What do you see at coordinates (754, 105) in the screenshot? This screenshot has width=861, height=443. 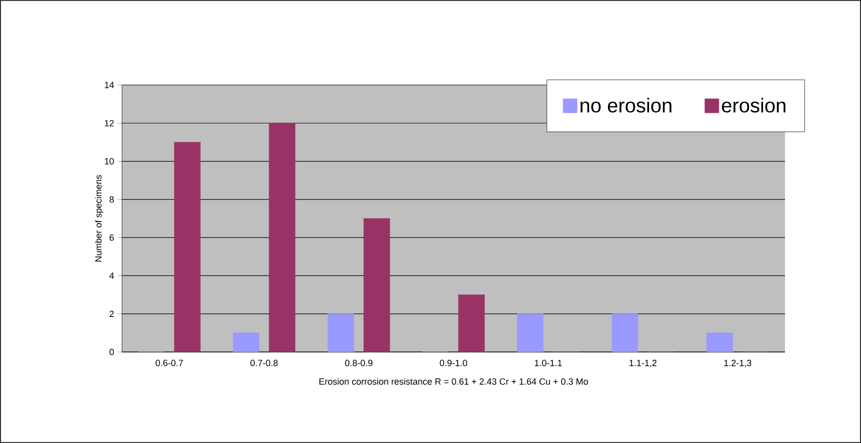 I see `legend-label: erosion` at bounding box center [754, 105].